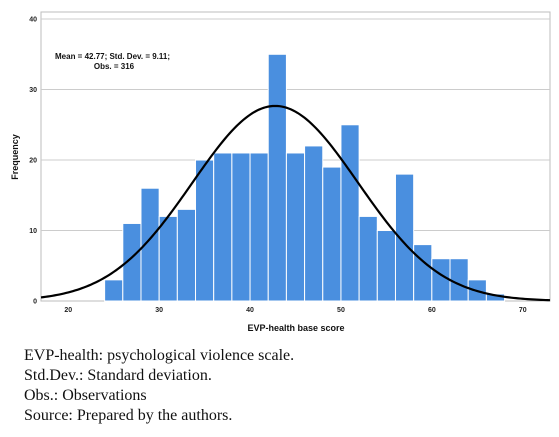 Image resolution: width=559 pixels, height=437 pixels. What do you see at coordinates (128, 415) in the screenshot?
I see `note-source: Source: Prepared by the authors.` at bounding box center [128, 415].